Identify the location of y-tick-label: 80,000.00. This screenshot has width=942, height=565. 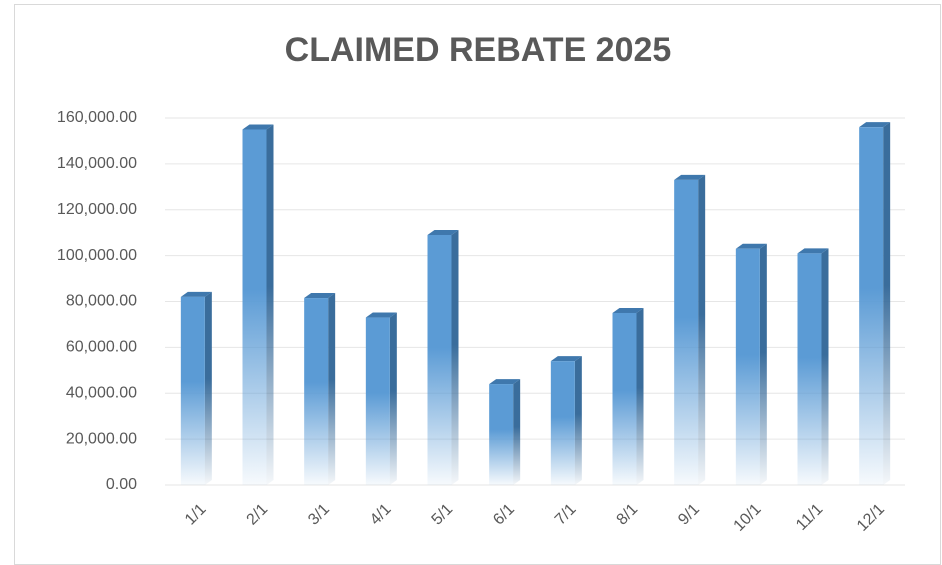
(101, 301).